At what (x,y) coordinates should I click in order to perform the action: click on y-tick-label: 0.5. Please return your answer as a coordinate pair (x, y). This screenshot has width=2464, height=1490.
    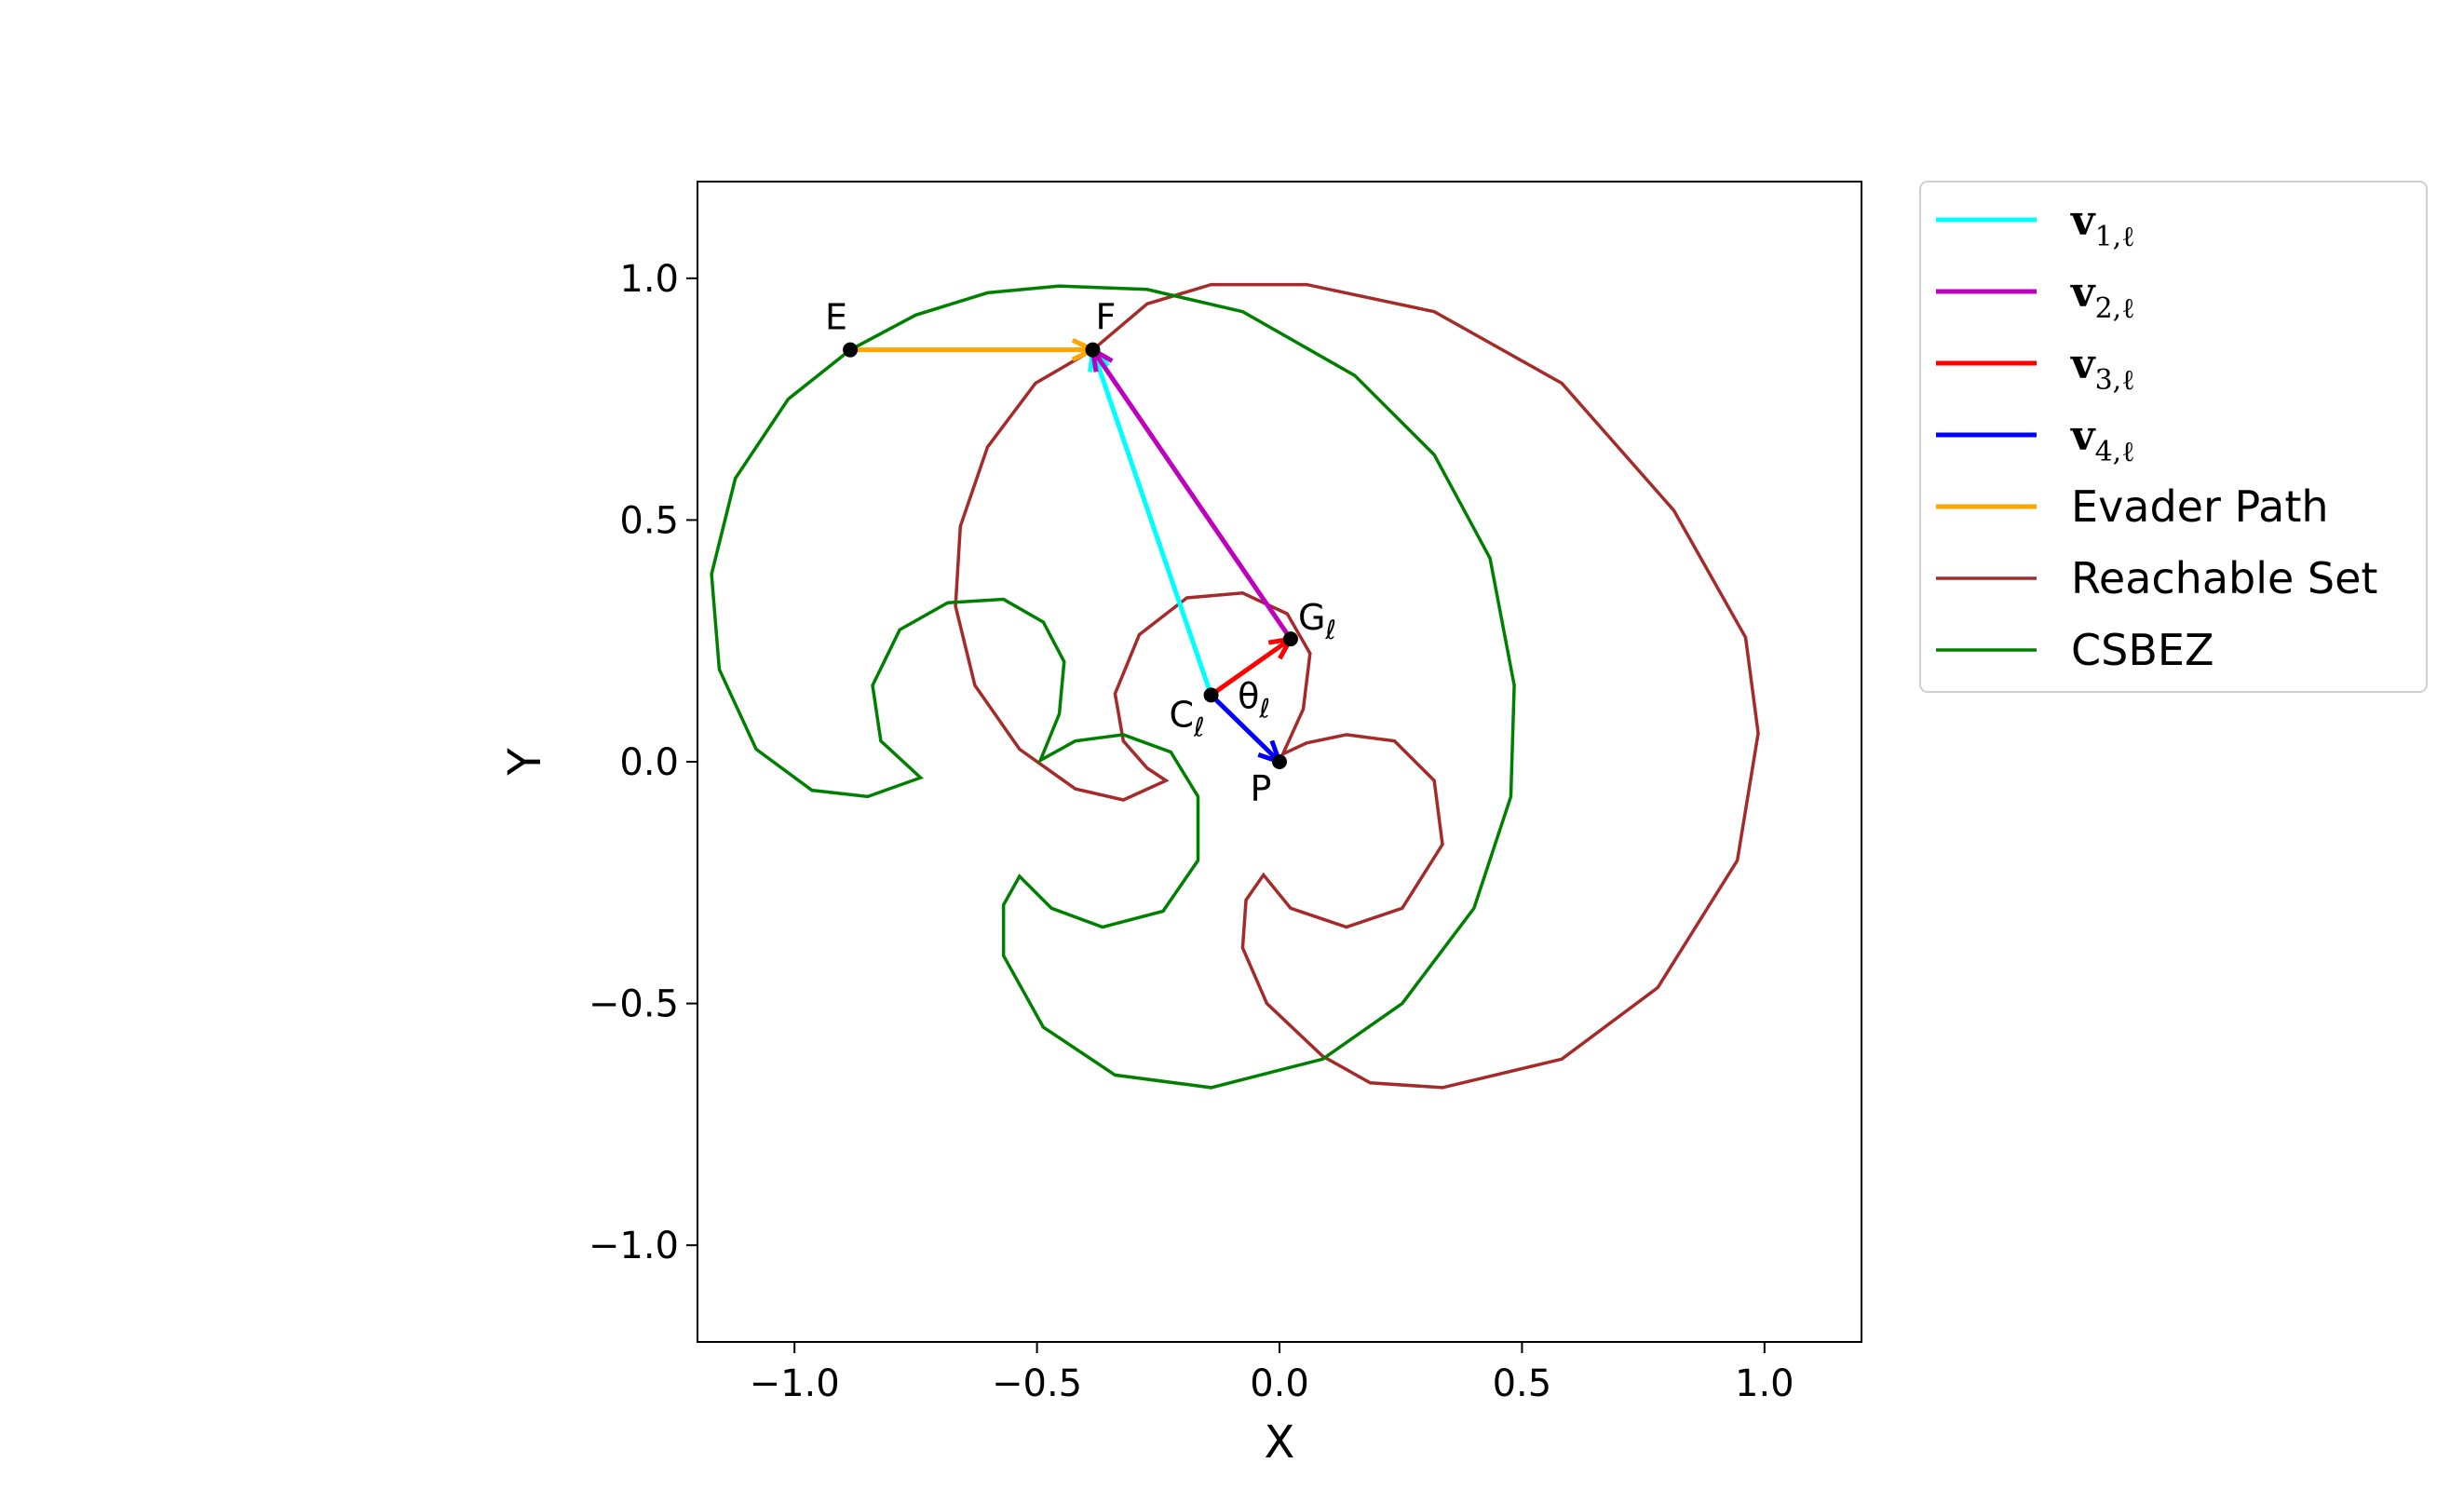
    Looking at the image, I should click on (649, 520).